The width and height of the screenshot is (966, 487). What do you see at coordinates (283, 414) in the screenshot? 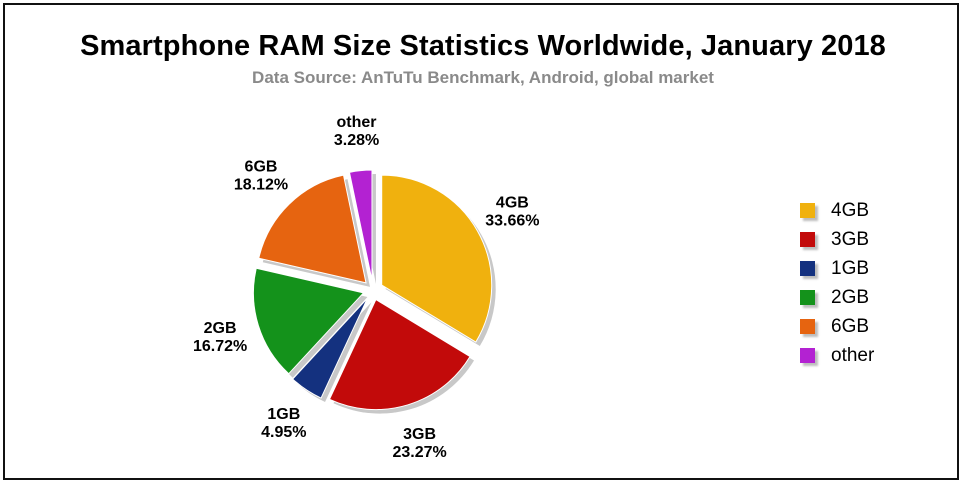
I see `slice-label-name: 1GB` at bounding box center [283, 414].